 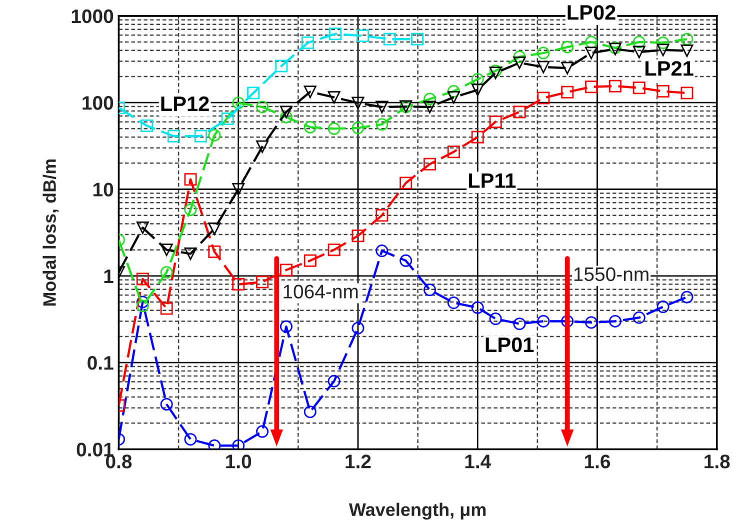 I want to click on y-tick-label: 1, so click(x=109, y=276).